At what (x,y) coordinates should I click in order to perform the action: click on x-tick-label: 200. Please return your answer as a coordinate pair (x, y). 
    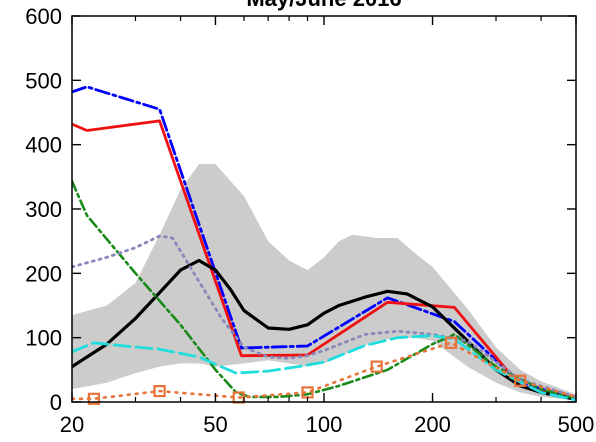
    Looking at the image, I should click on (432, 424).